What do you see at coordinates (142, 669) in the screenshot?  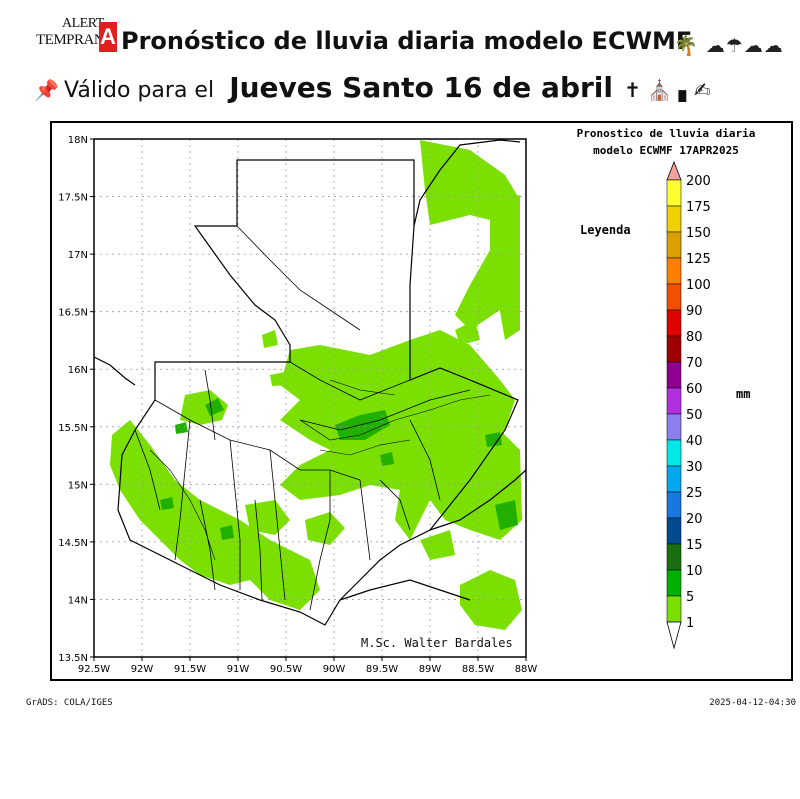 I see `lon-tick-label: 92W` at bounding box center [142, 669].